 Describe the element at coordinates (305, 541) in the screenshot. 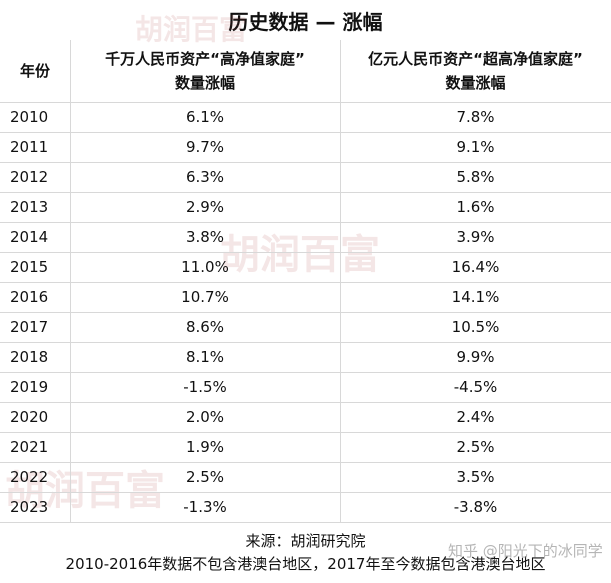

I see `source: 来源：胡润研究院` at that location.